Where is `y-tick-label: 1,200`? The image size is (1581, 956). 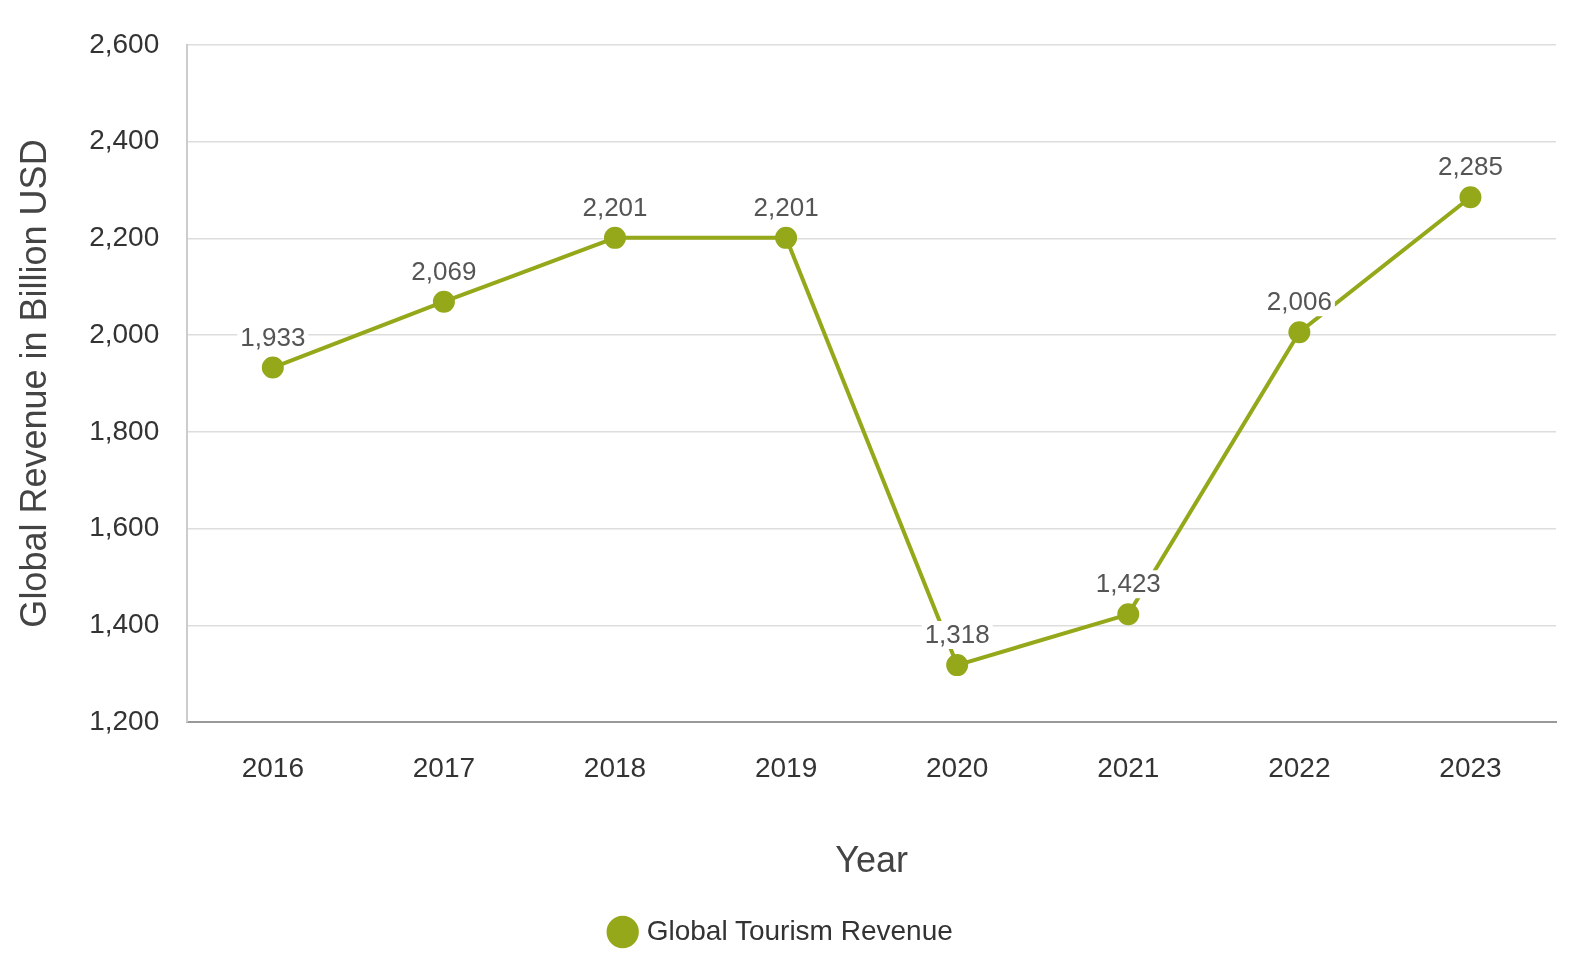
y-tick-label: 1,200 is located at coordinates (124, 720).